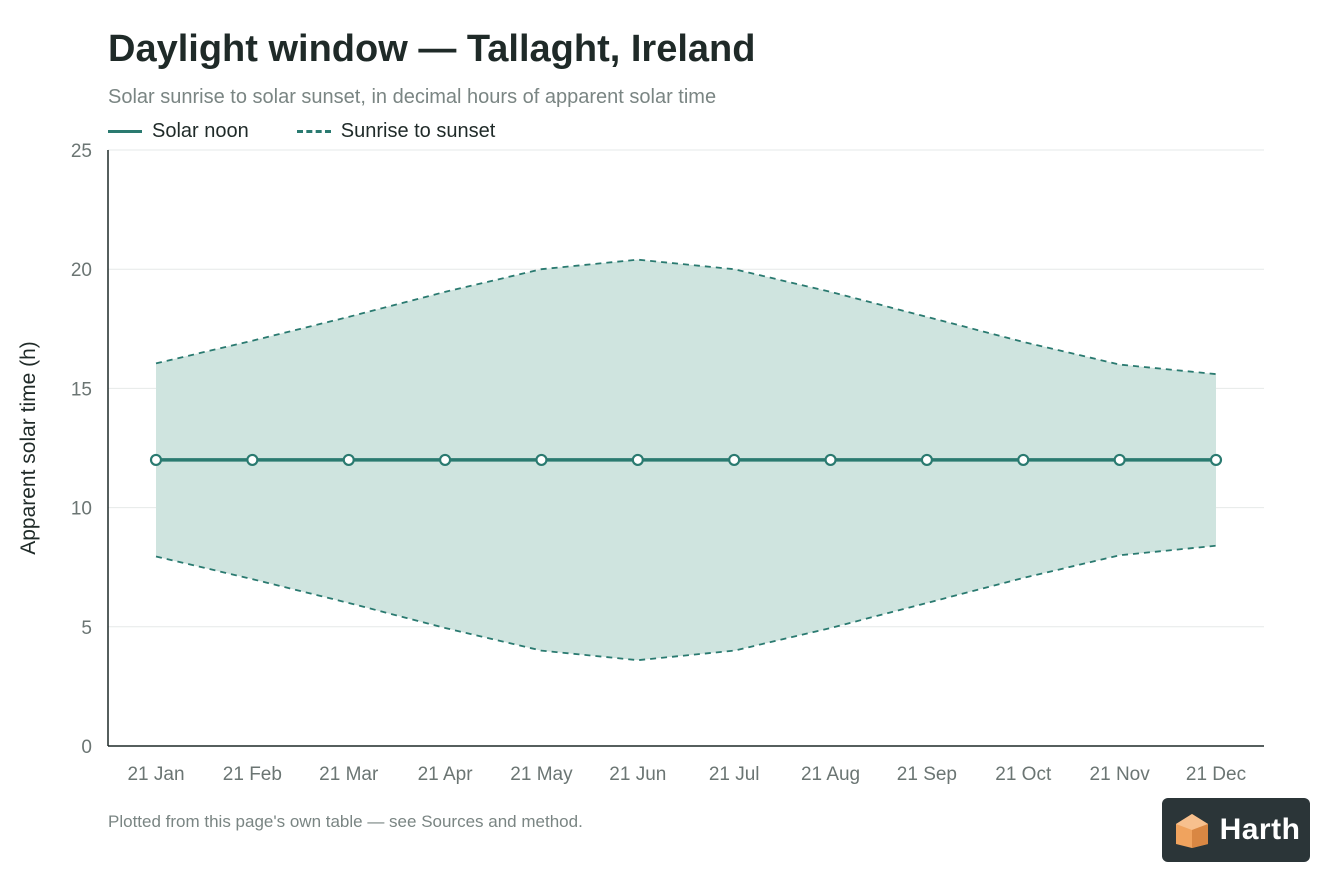  I want to click on sunrise-line, so click(686, 603).